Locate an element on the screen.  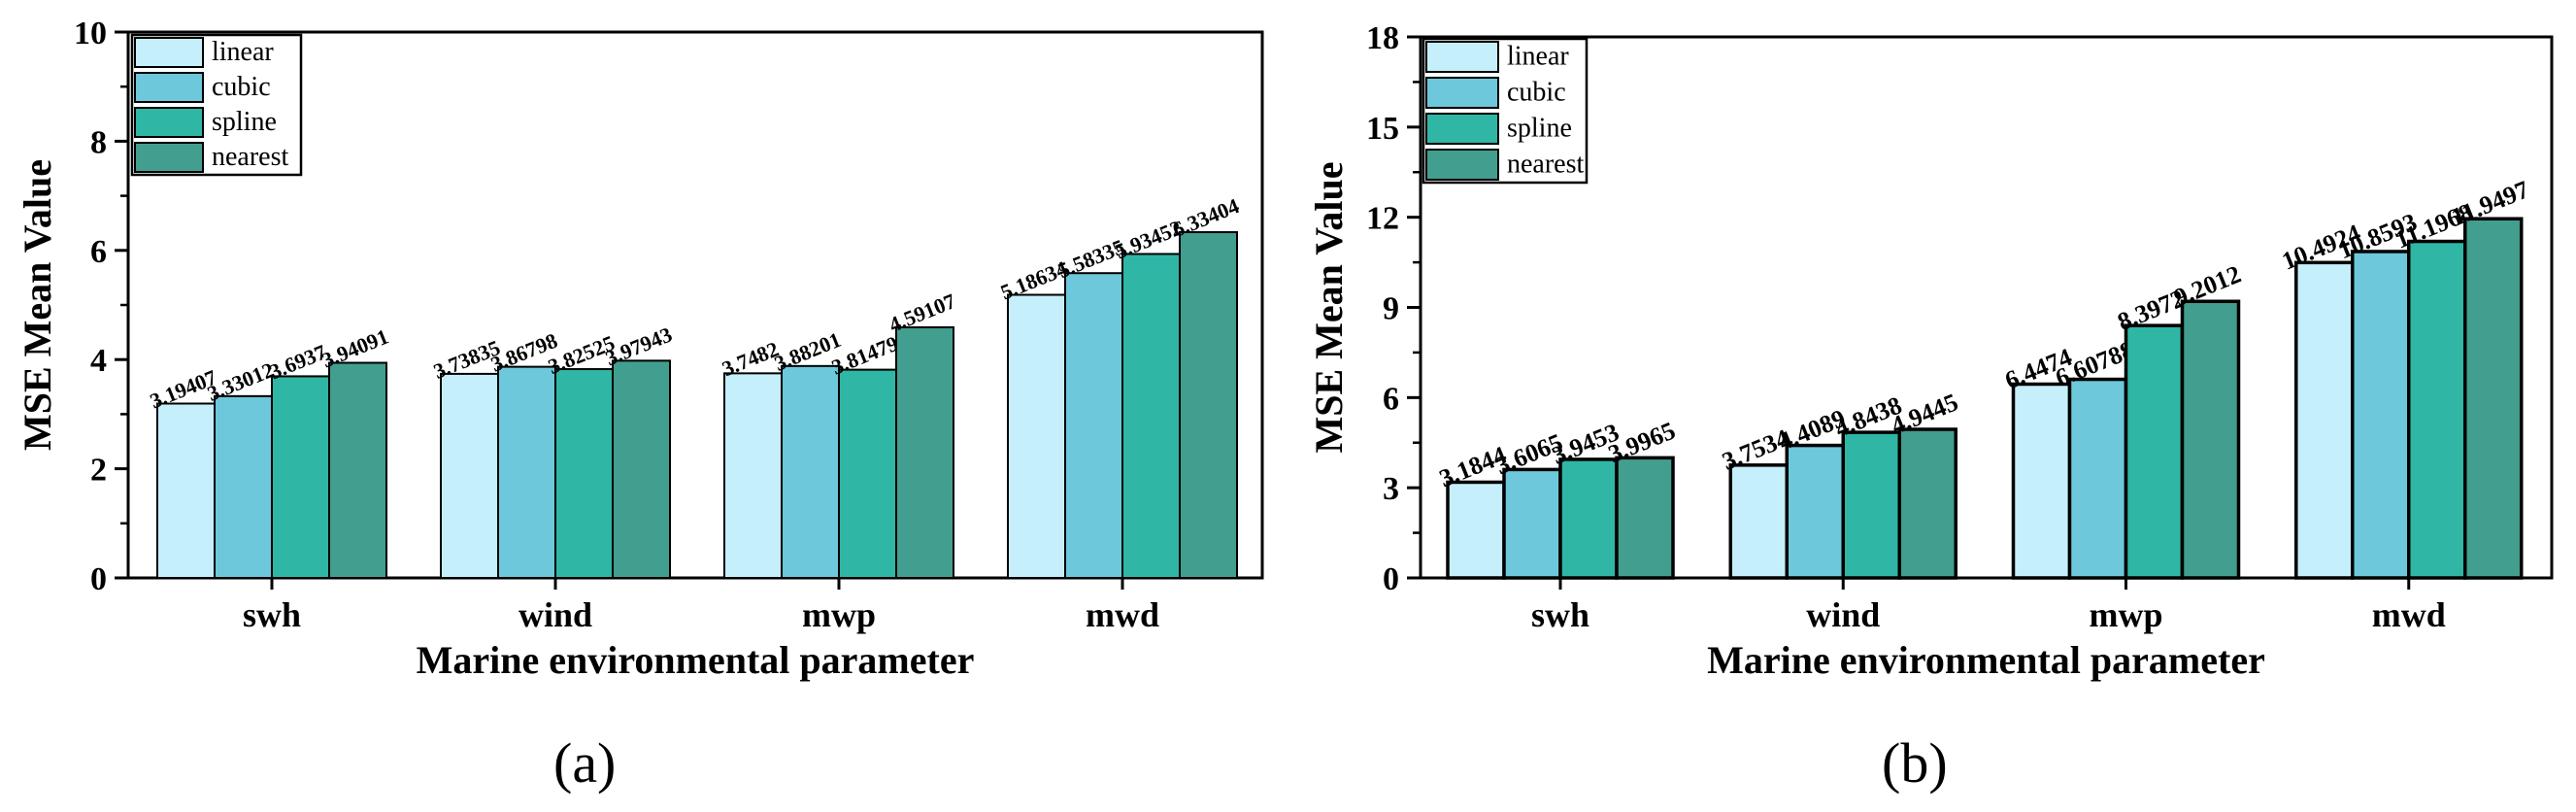
x-tick-label: mwd is located at coordinates (1123, 614).